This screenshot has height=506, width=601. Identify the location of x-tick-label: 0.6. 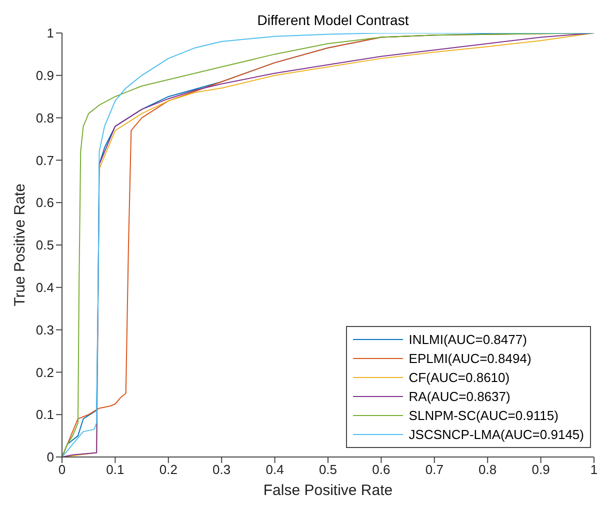
(381, 470).